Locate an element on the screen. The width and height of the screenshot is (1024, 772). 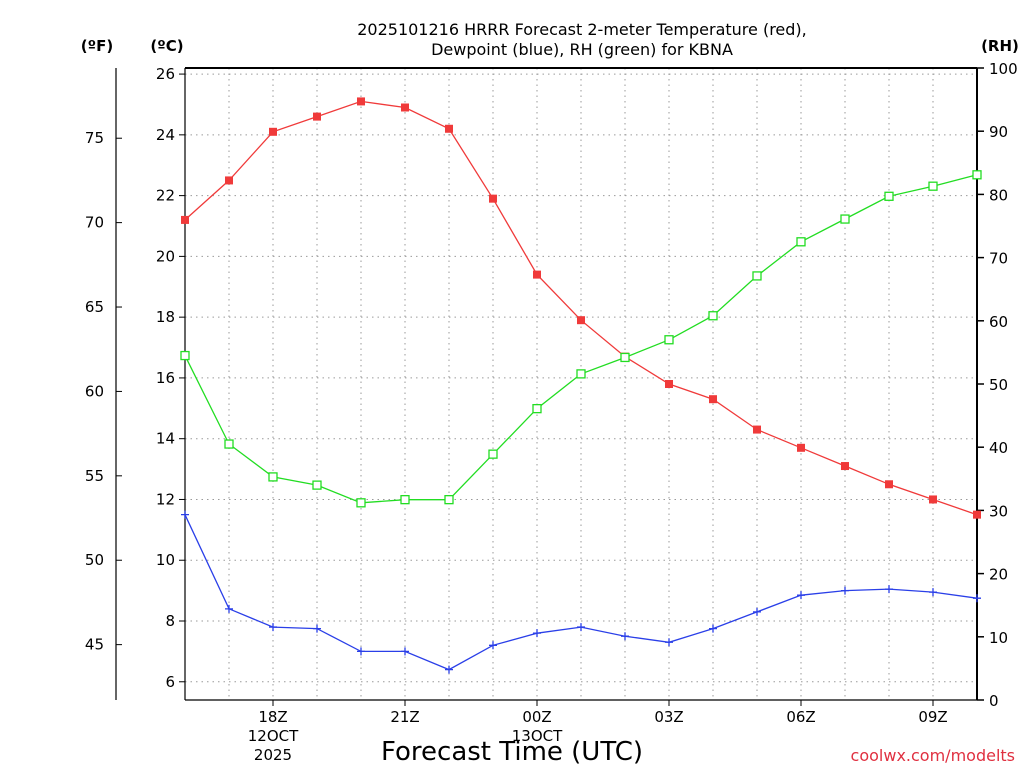
rh-tick-label: 100 is located at coordinates (1003, 69).